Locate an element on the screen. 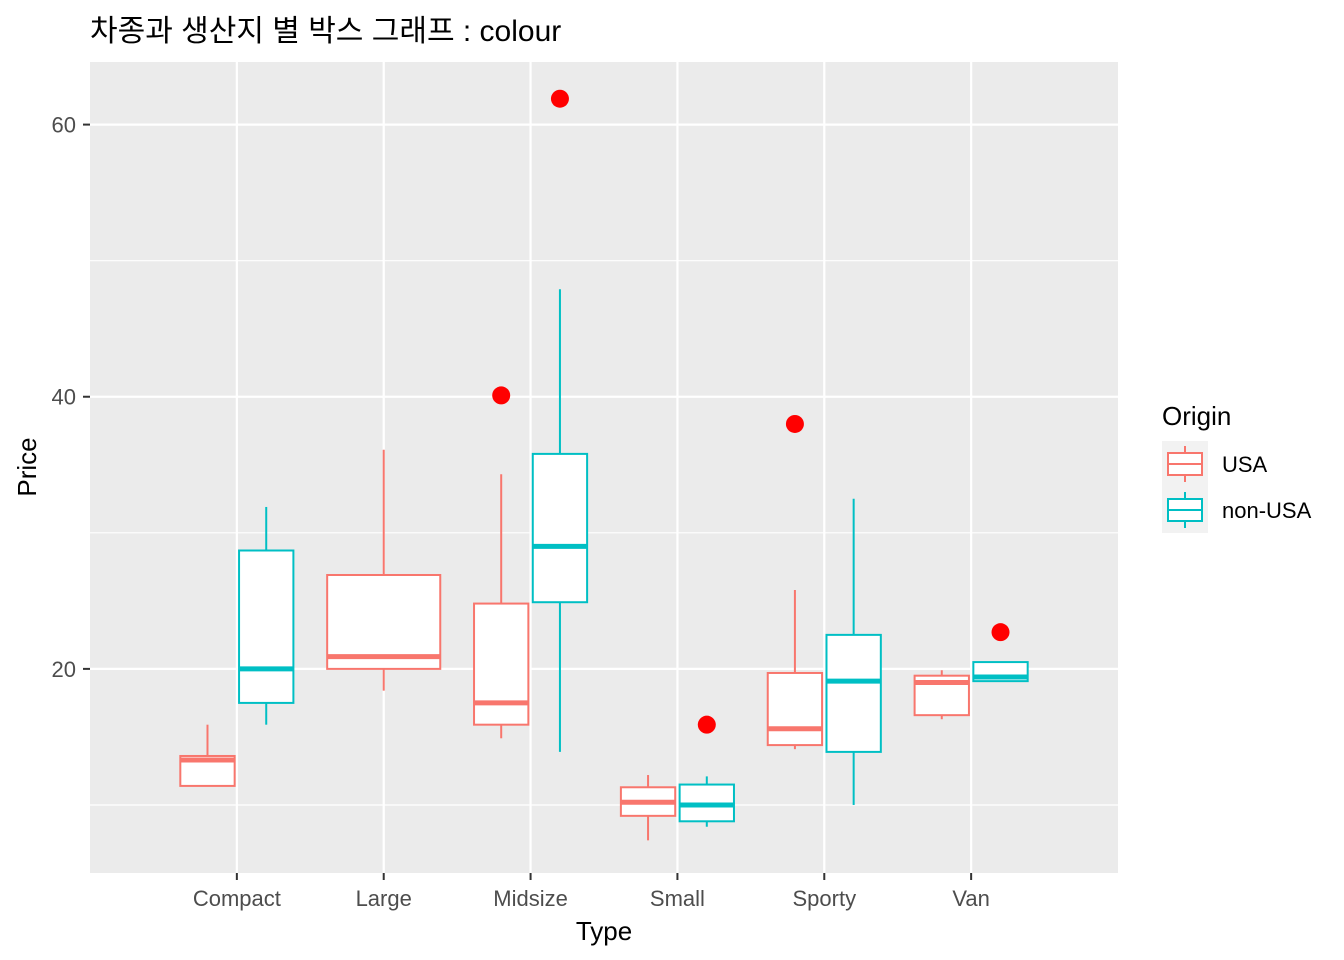  x-tick-label: Van is located at coordinates (971, 898).